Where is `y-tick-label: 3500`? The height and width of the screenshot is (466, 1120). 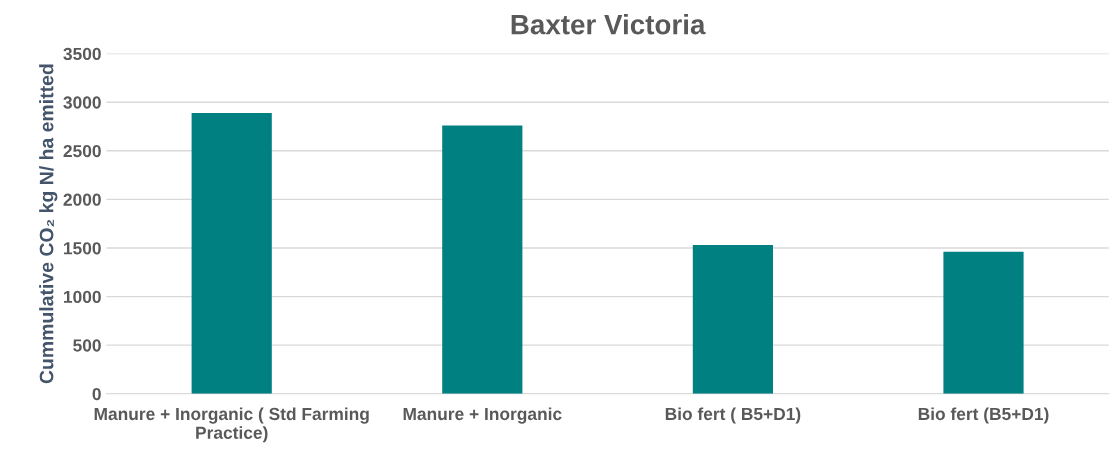
y-tick-label: 3500 is located at coordinates (82, 54).